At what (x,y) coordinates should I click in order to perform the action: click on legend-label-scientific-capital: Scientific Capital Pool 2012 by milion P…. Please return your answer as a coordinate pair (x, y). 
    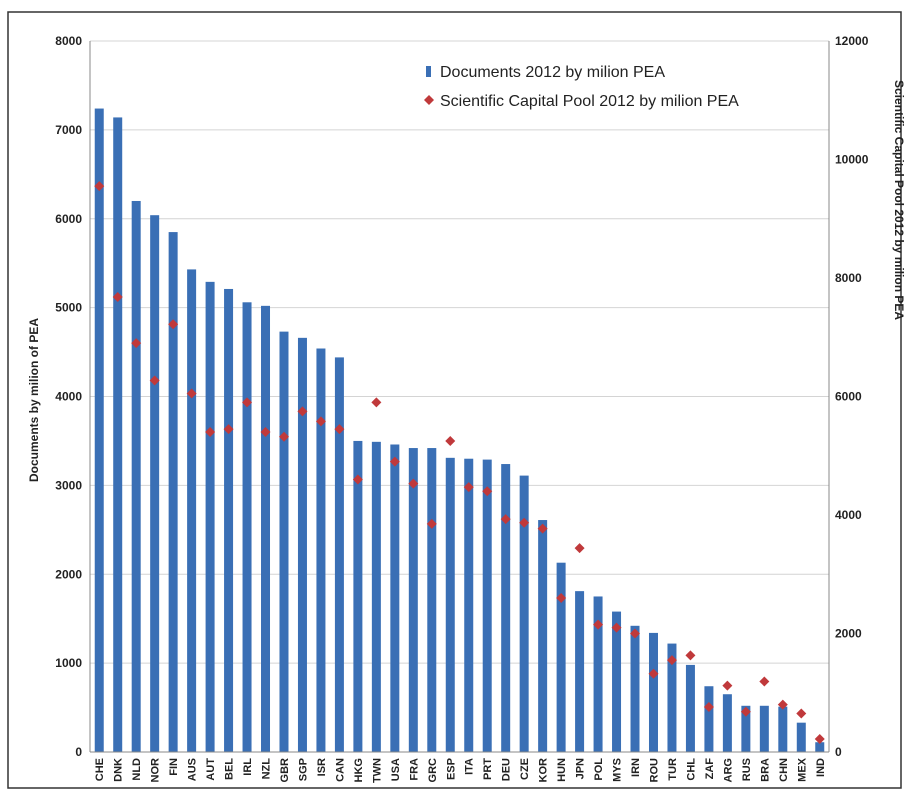
    Looking at the image, I should click on (589, 101).